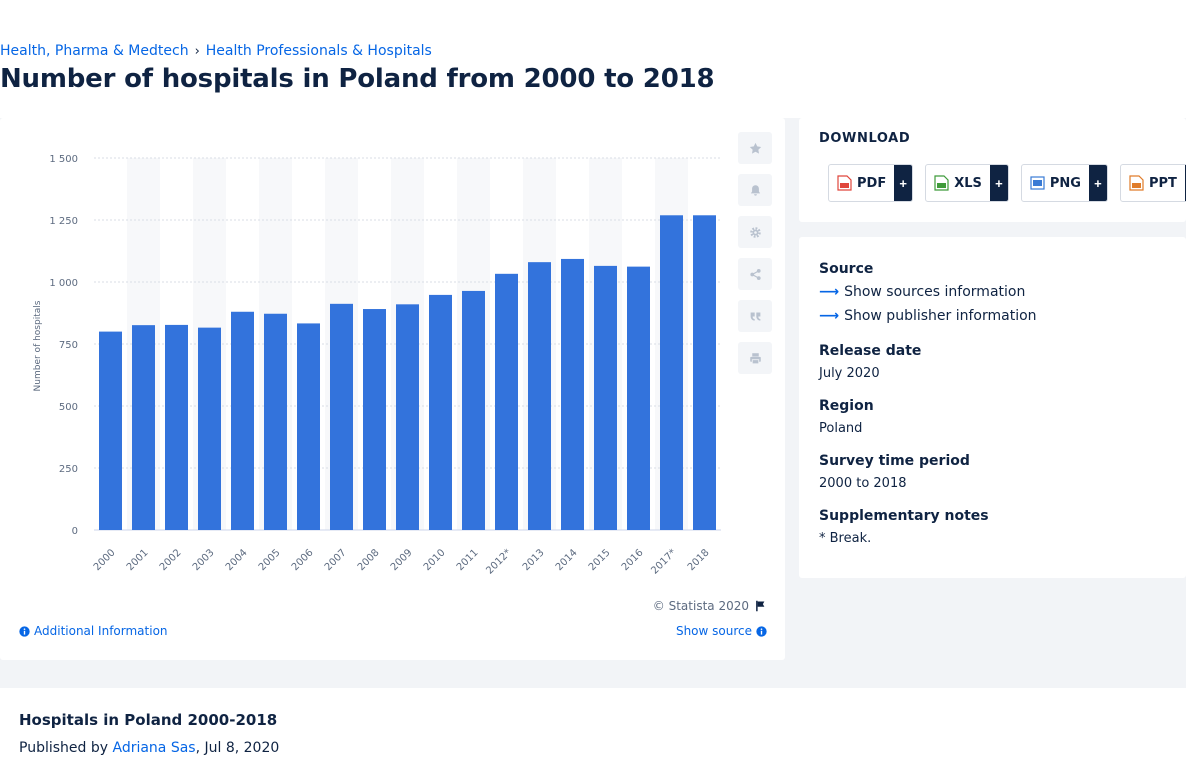  Describe the element at coordinates (75, 531) in the screenshot. I see `y-tick-label: 0` at that location.